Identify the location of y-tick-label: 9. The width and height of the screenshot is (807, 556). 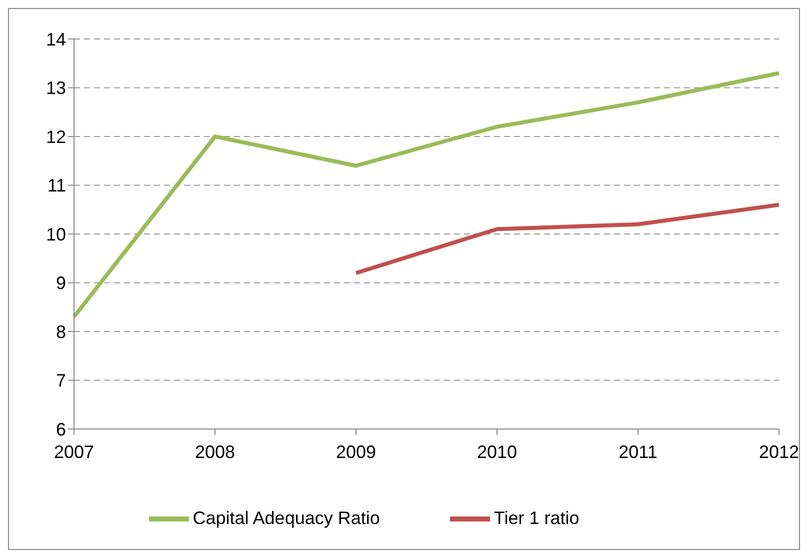
(61, 283).